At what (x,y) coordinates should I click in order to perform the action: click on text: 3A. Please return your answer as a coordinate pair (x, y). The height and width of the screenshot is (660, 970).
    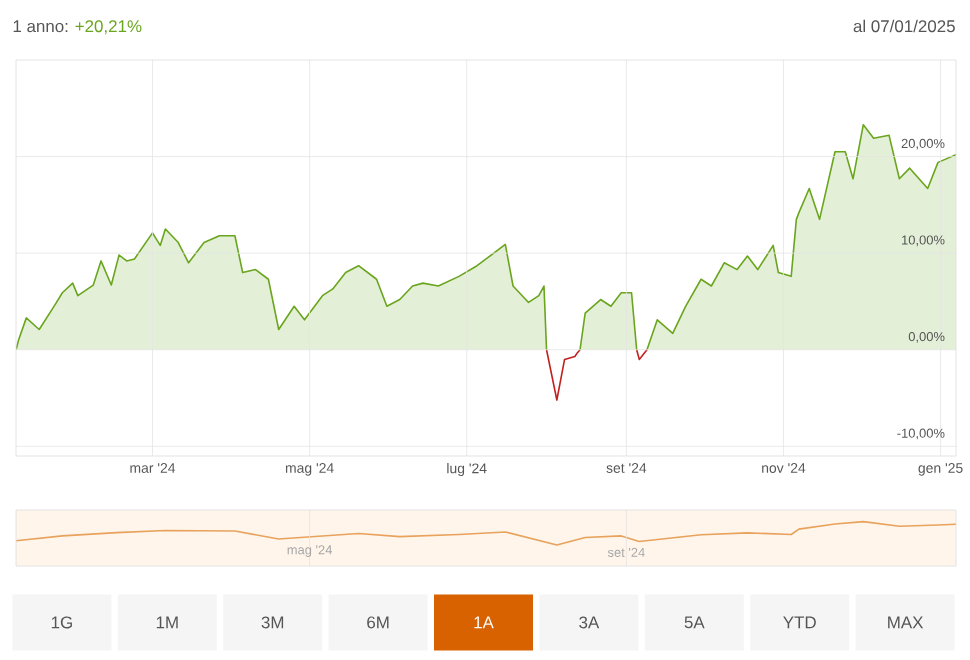
    Looking at the image, I should click on (589, 622).